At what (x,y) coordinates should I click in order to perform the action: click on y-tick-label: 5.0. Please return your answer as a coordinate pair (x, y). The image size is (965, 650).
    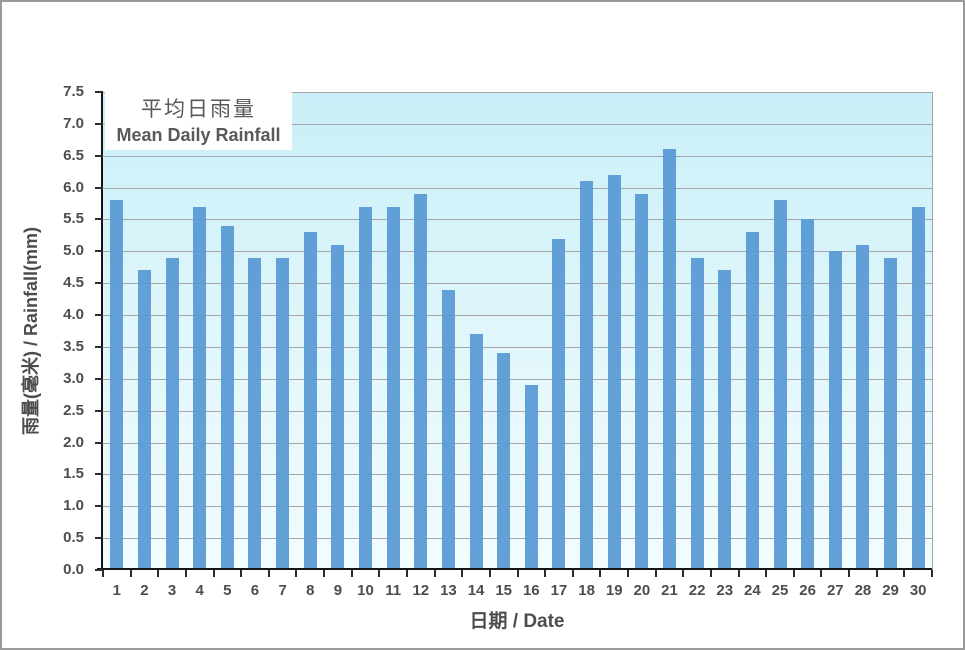
    Looking at the image, I should click on (73, 251).